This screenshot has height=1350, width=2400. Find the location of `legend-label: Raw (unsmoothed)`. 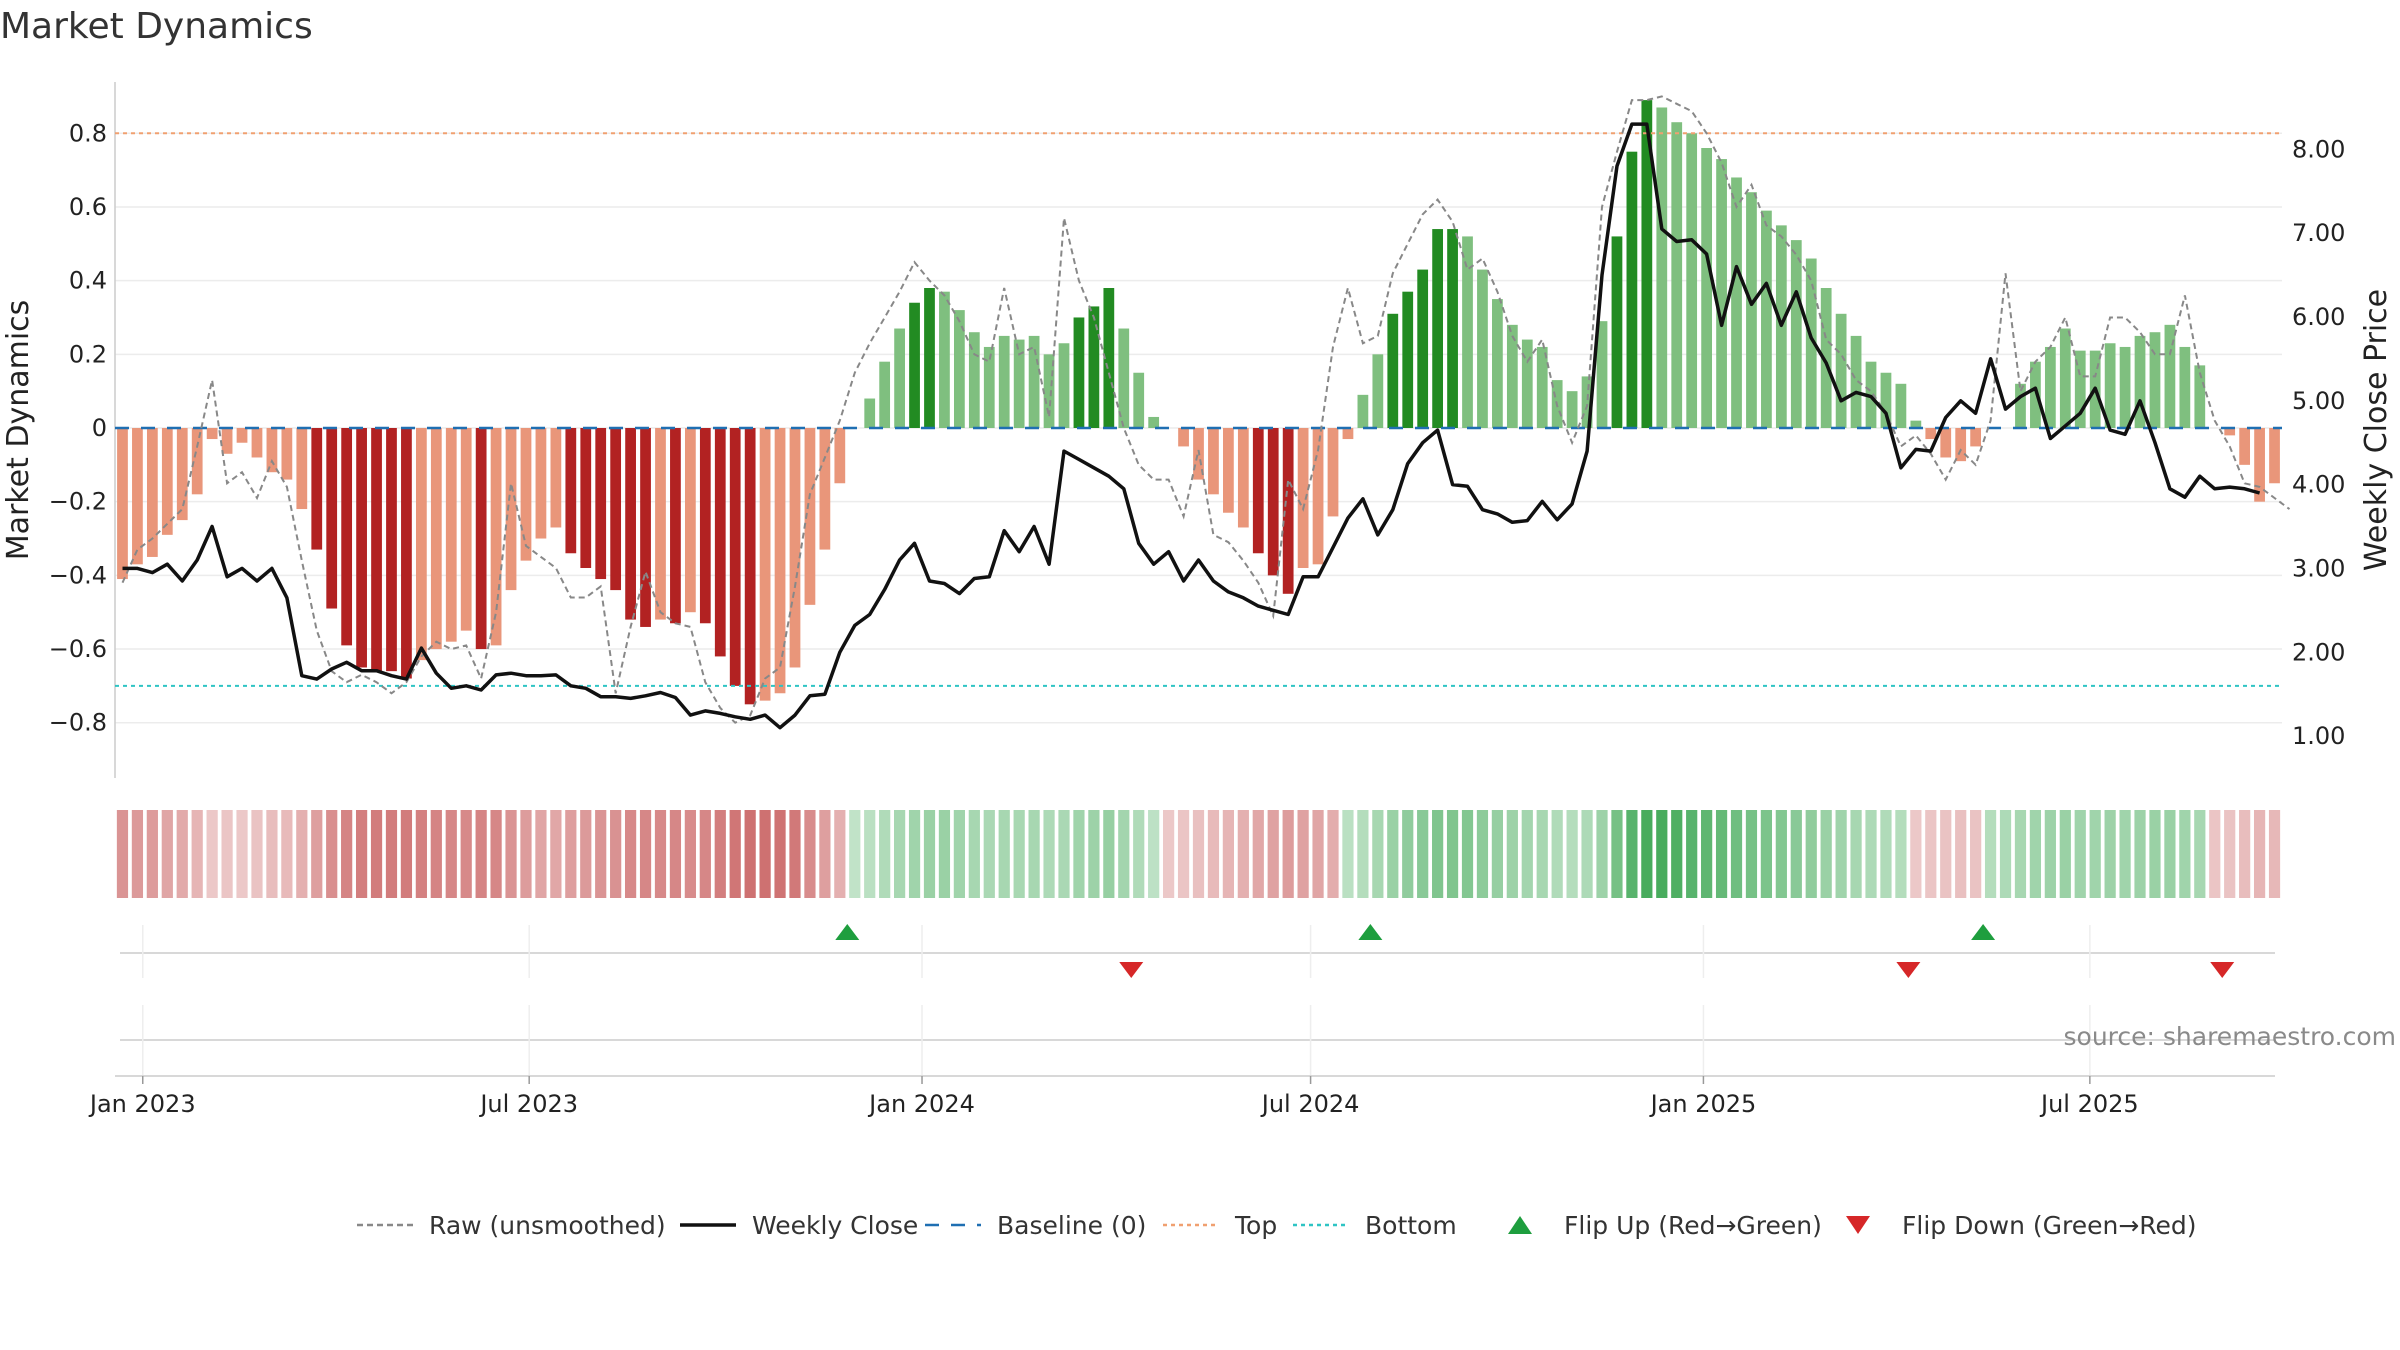

legend-label: Raw (unsmoothed) is located at coordinates (547, 1225).